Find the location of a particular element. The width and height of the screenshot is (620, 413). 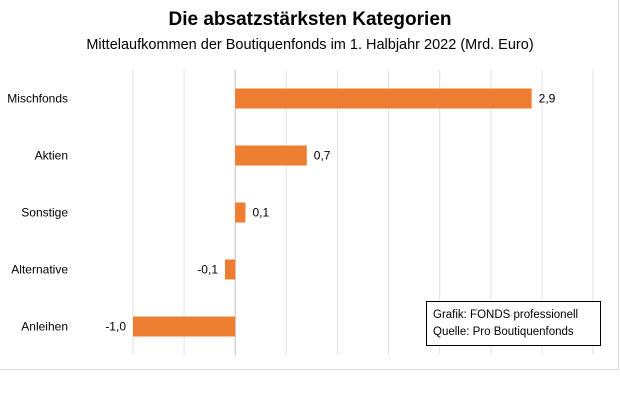

category-label: Sonstige is located at coordinates (44, 213).